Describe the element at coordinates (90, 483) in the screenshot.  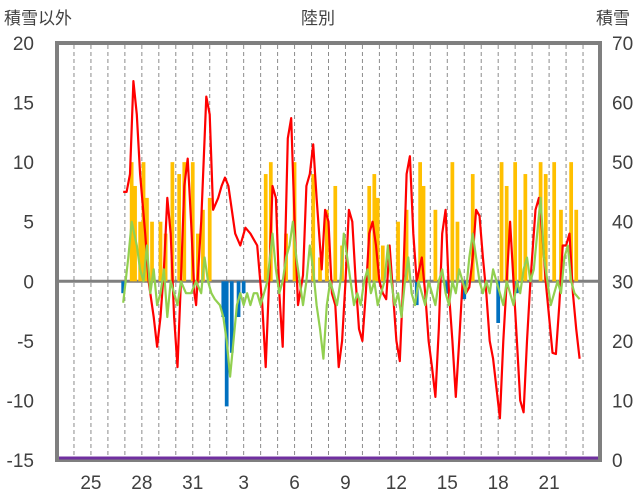
I see `x-tick-label: 25` at that location.